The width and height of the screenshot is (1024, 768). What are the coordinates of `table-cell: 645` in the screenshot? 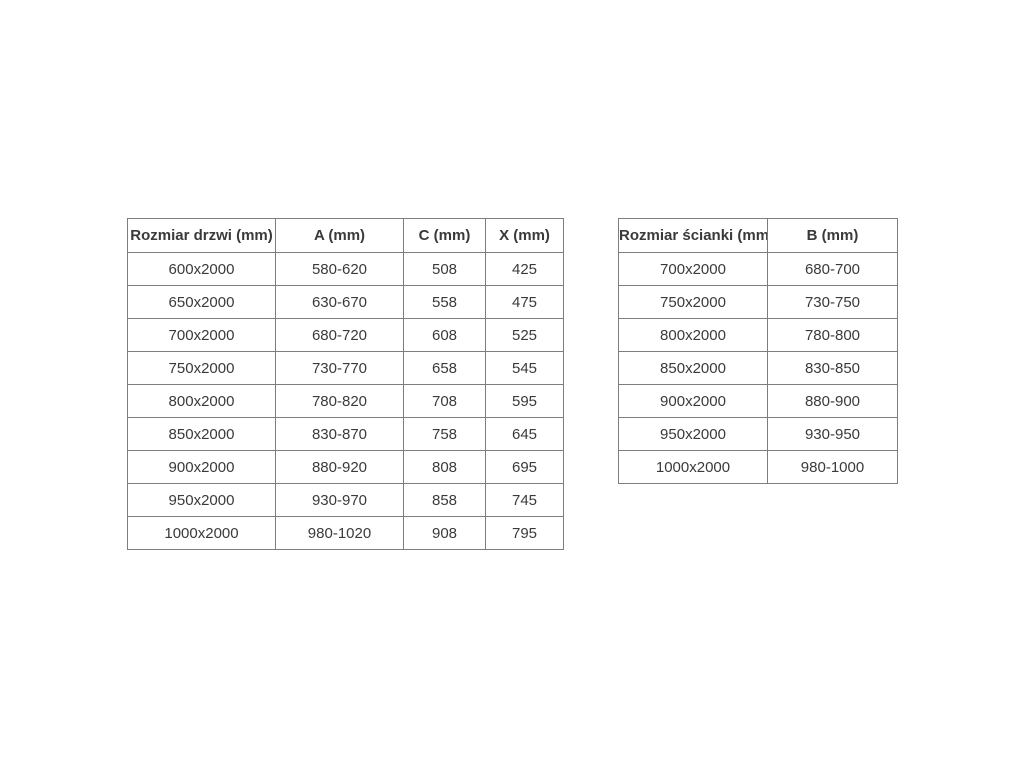 It's located at (524, 434).